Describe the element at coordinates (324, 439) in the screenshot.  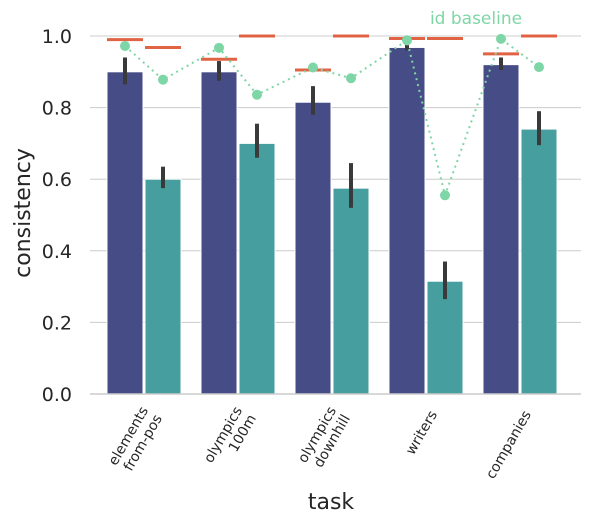
I see `x-tick-label: olympicsdownhill` at that location.